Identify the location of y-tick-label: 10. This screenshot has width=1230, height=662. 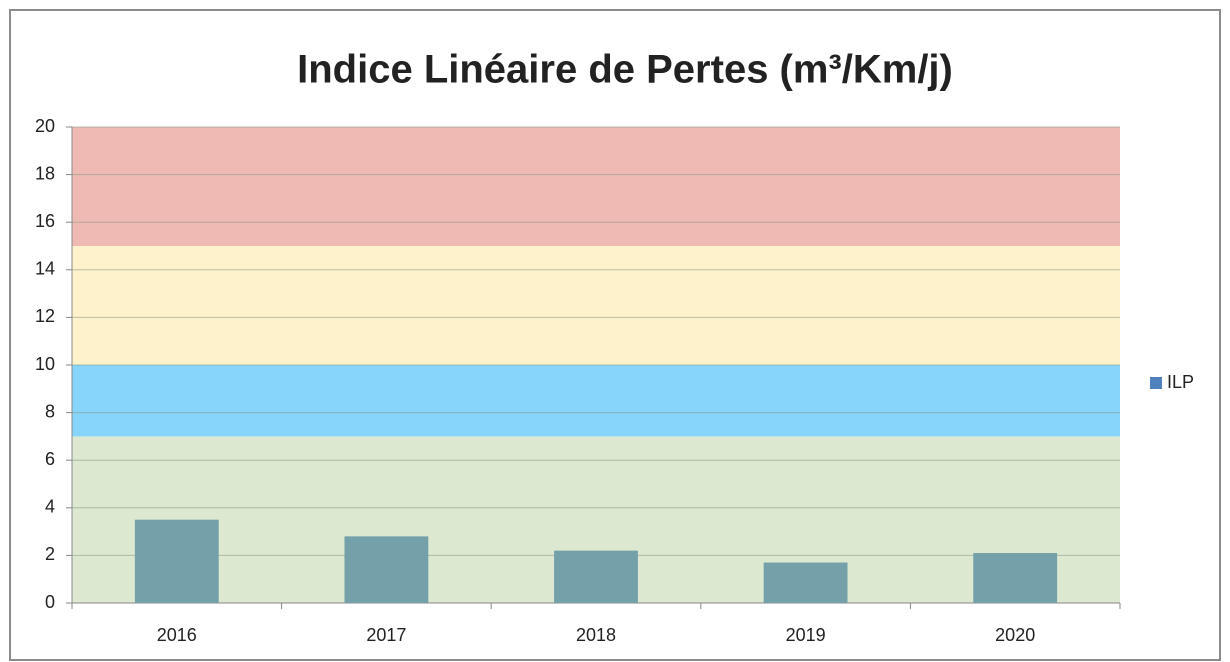
(45, 364).